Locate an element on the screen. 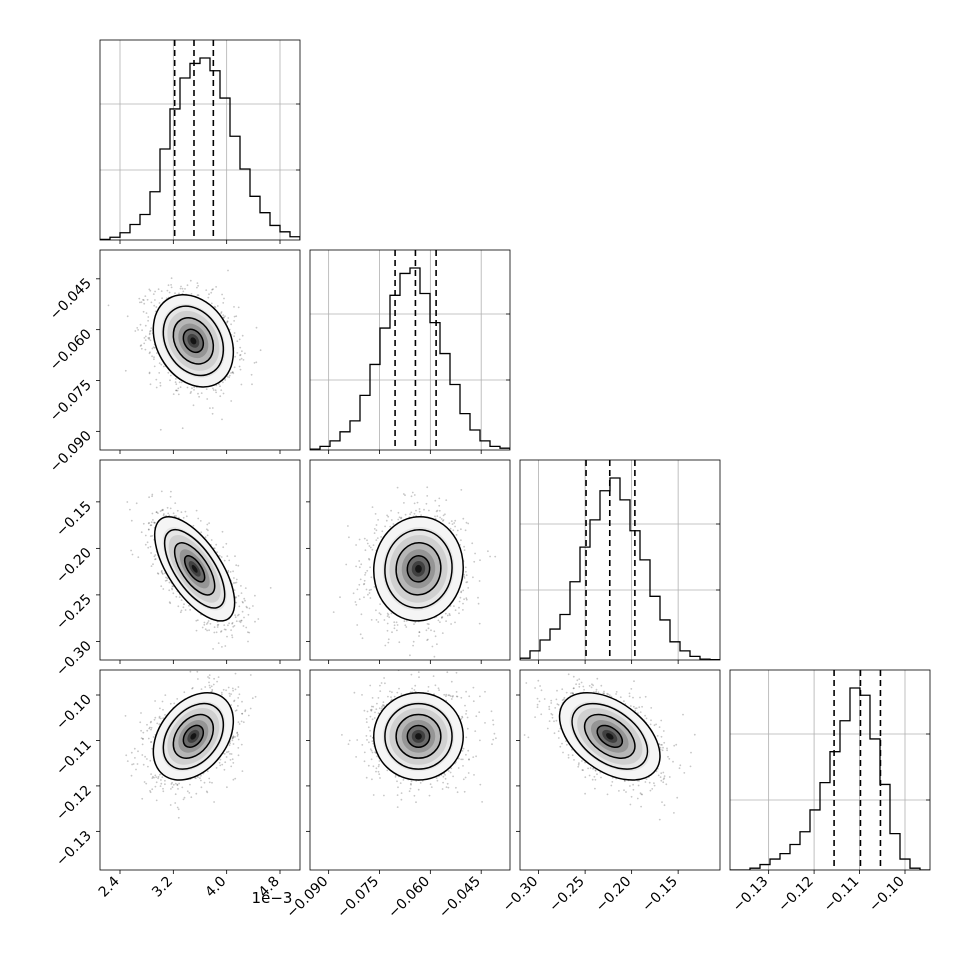  histogram-step-line is located at coordinates (200, 148).